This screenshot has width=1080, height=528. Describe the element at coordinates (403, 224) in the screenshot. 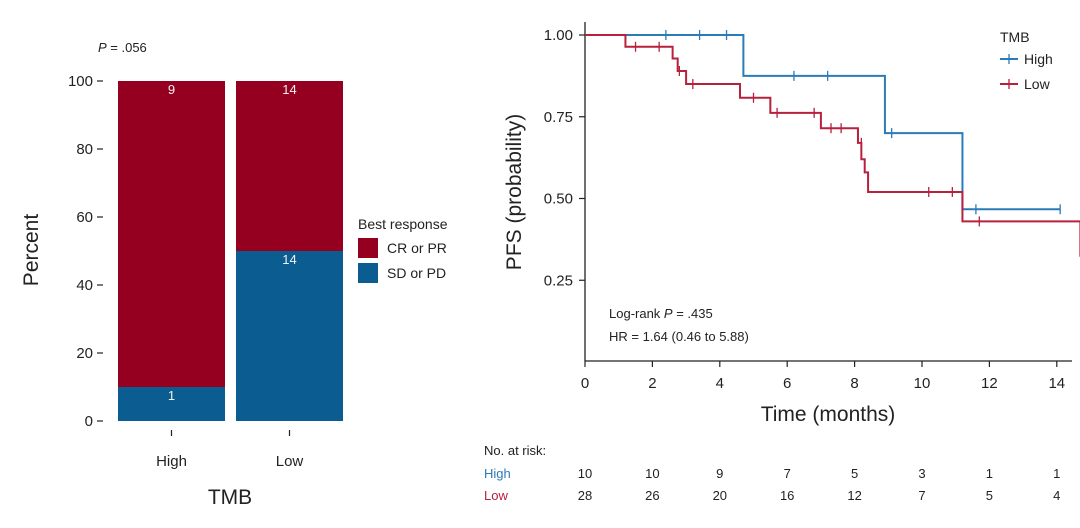

I see `bar-legend-title: Best response` at that location.